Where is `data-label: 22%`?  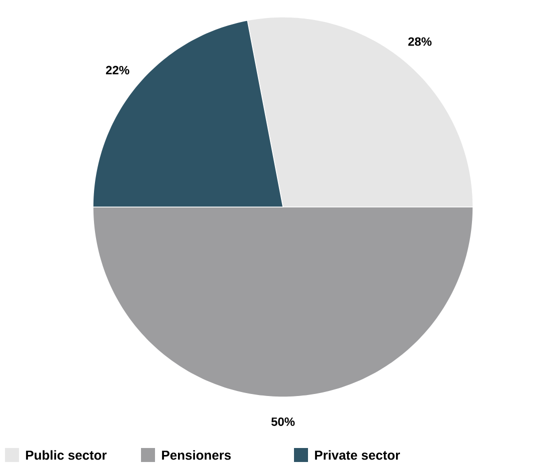 data-label: 22% is located at coordinates (118, 70).